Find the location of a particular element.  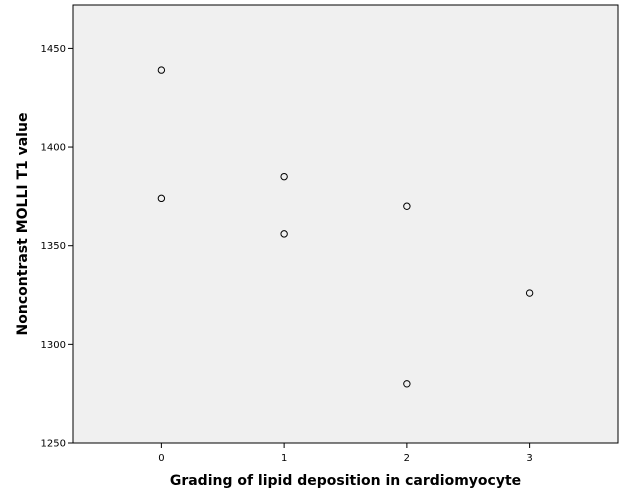

y-axis: 1250 1300 1350 1400 1450 is located at coordinates (57, 247).